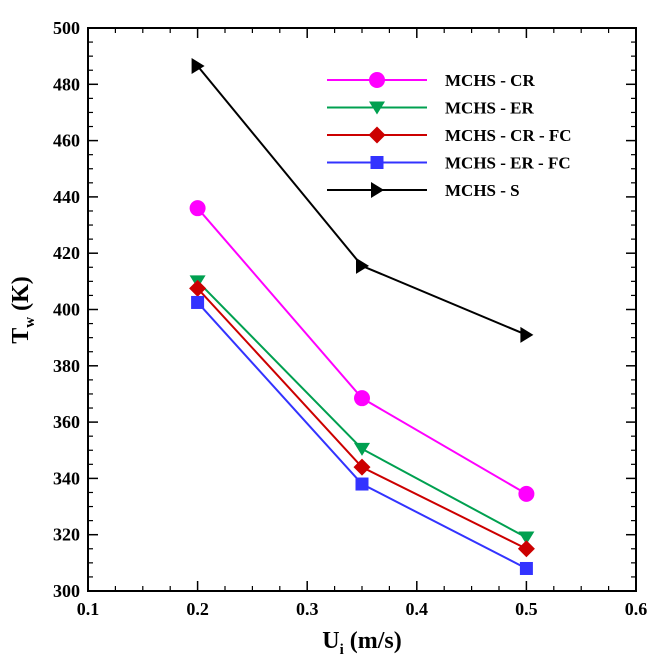 Image resolution: width=660 pixels, height=661 pixels. Describe the element at coordinates (66, 141) in the screenshot. I see `y-tick-label: 460` at that location.